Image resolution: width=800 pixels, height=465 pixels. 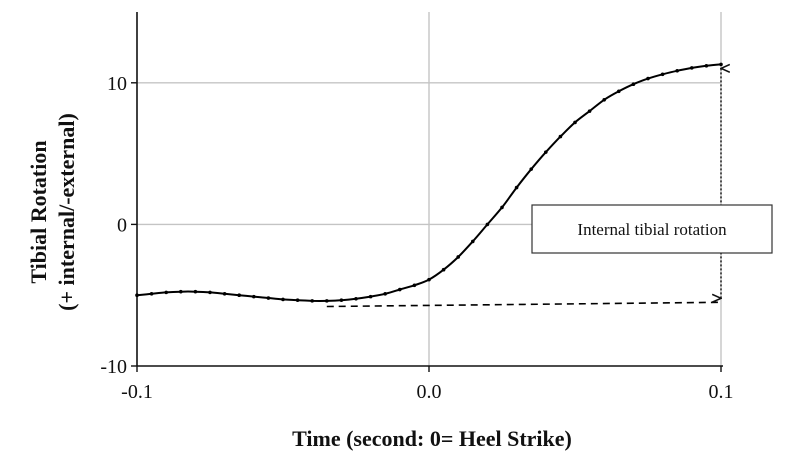 What do you see at coordinates (652, 183) in the screenshot?
I see `annotations: Internal tibial rotation` at bounding box center [652, 183].